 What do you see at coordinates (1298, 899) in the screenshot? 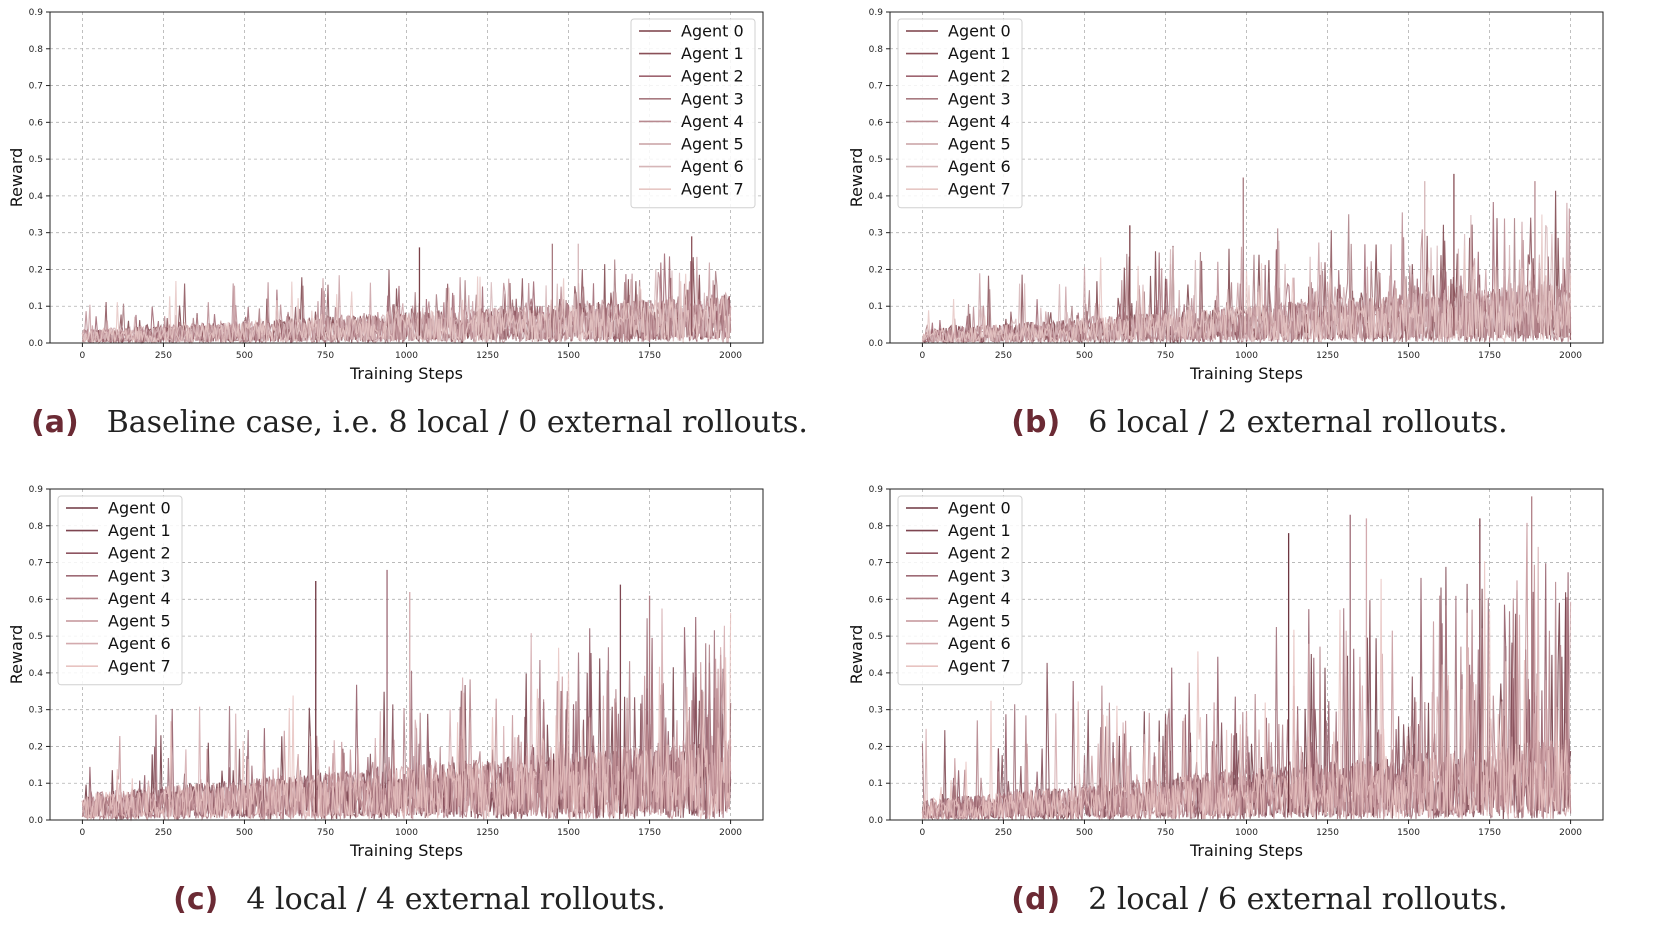
I see `caption-text-d: 2 local / 6 external rollouts.` at bounding box center [1298, 899].